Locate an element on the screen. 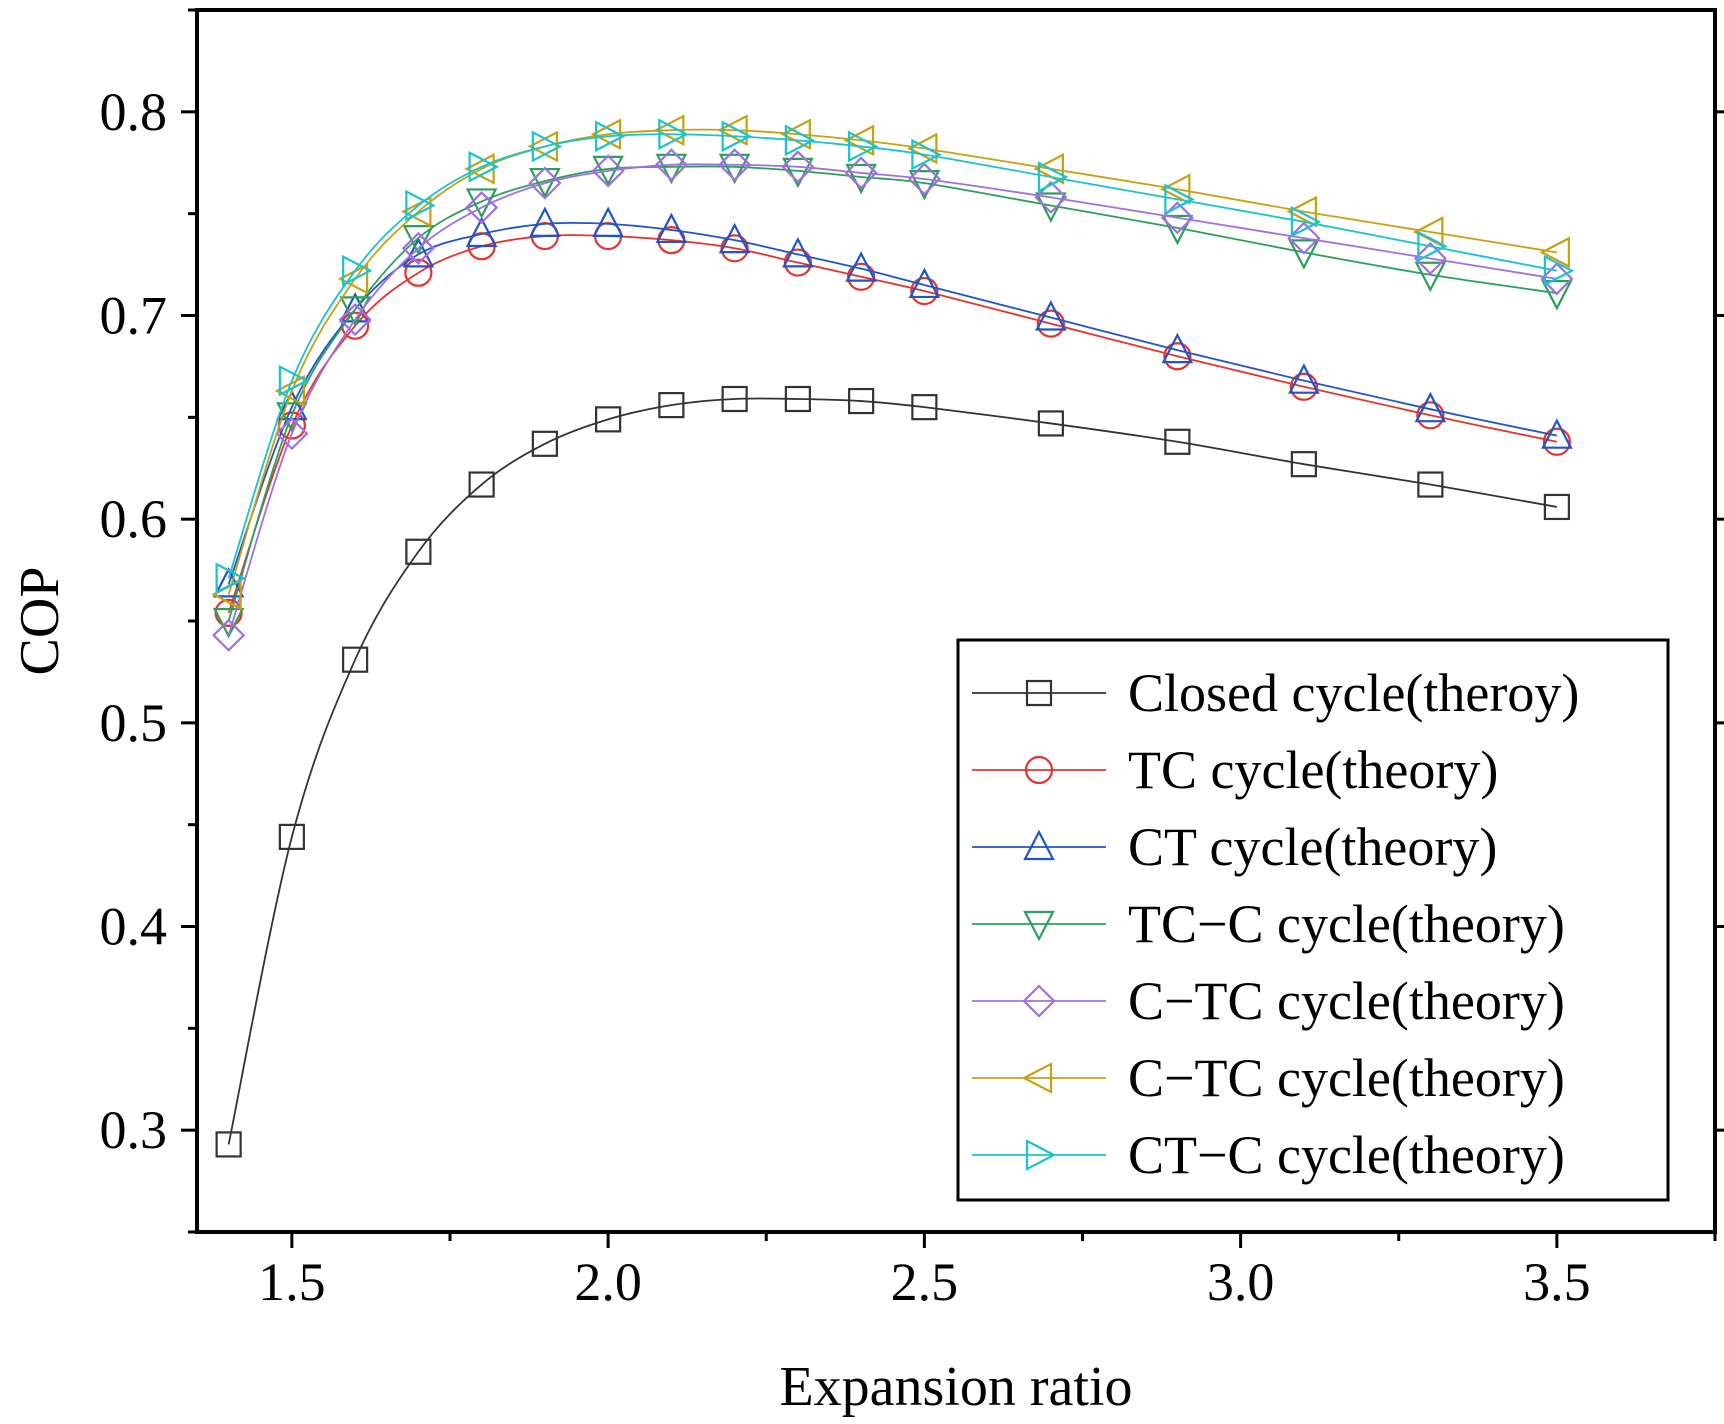 The width and height of the screenshot is (1724, 1424). y-tick-label: 0.8 is located at coordinates (134, 112).